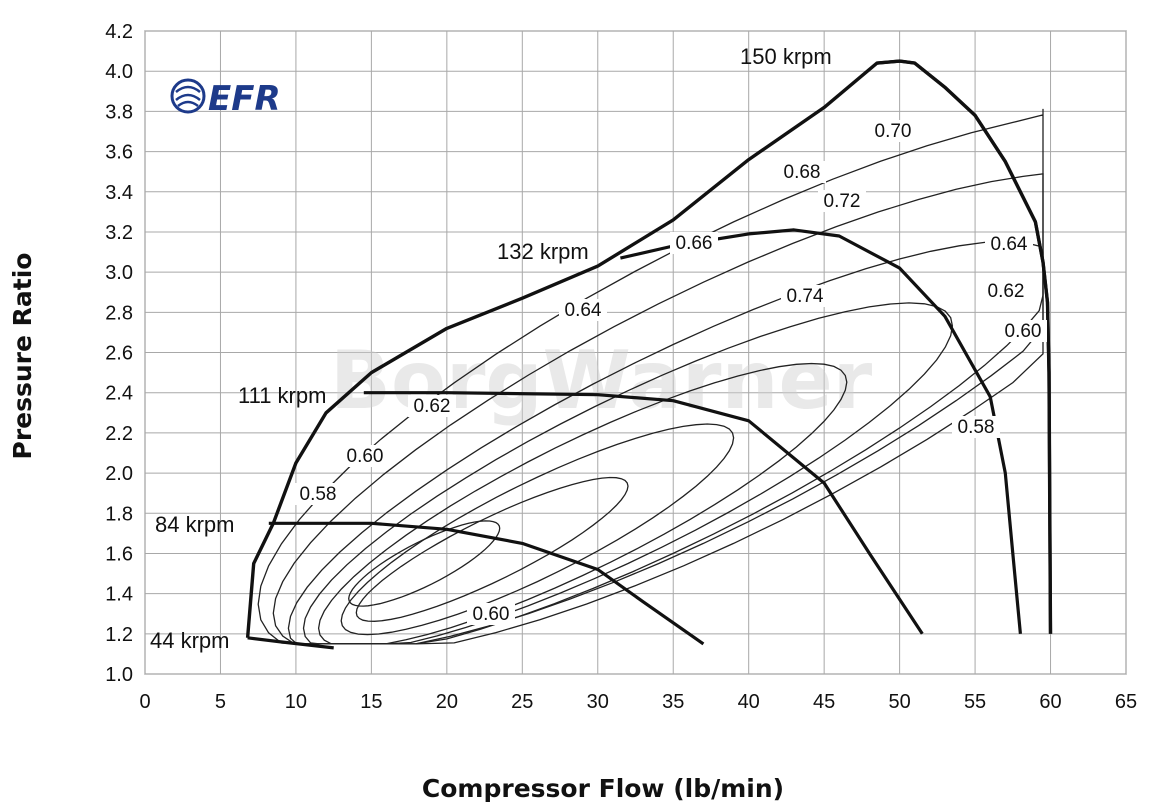 This screenshot has height=810, width=1157. I want to click on efficiency-label: 0.68, so click(802, 172).